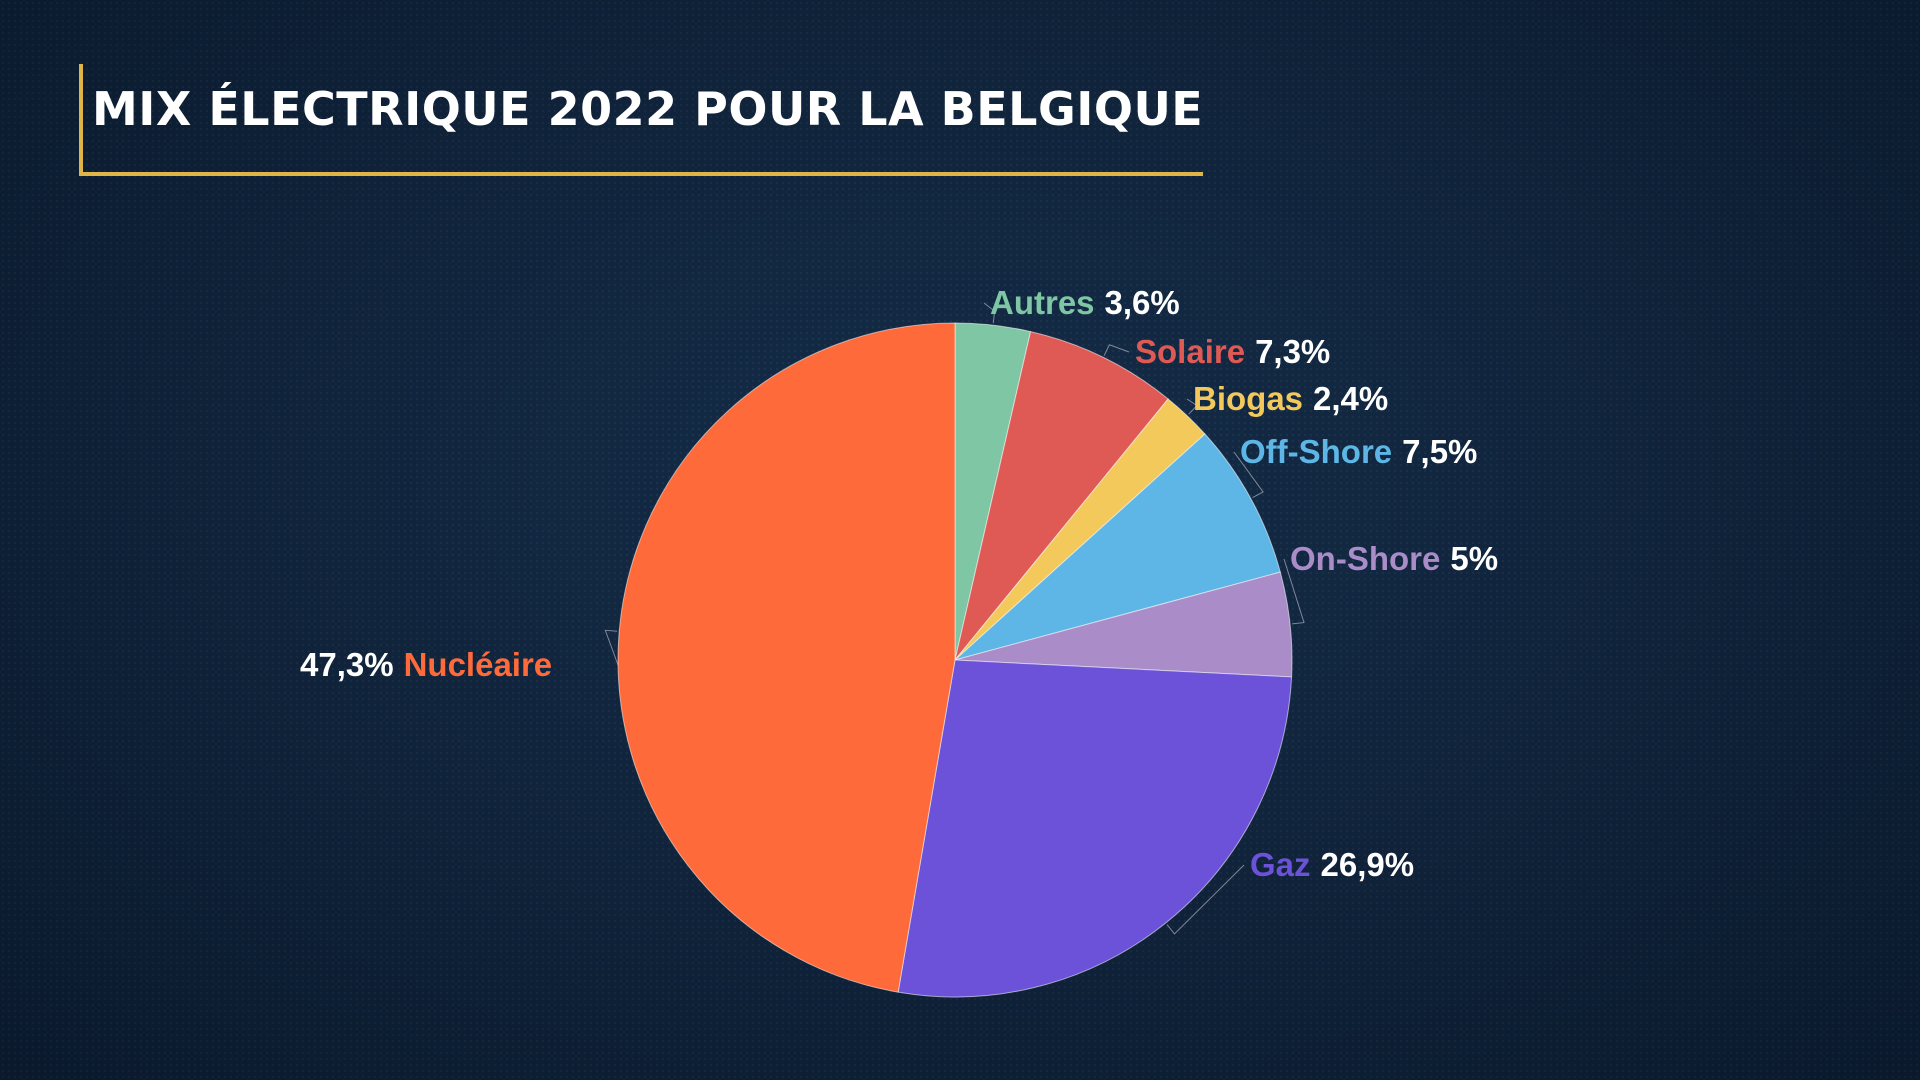 This screenshot has width=1920, height=1080. I want to click on slice-label-name: Off-Shore, so click(1316, 451).